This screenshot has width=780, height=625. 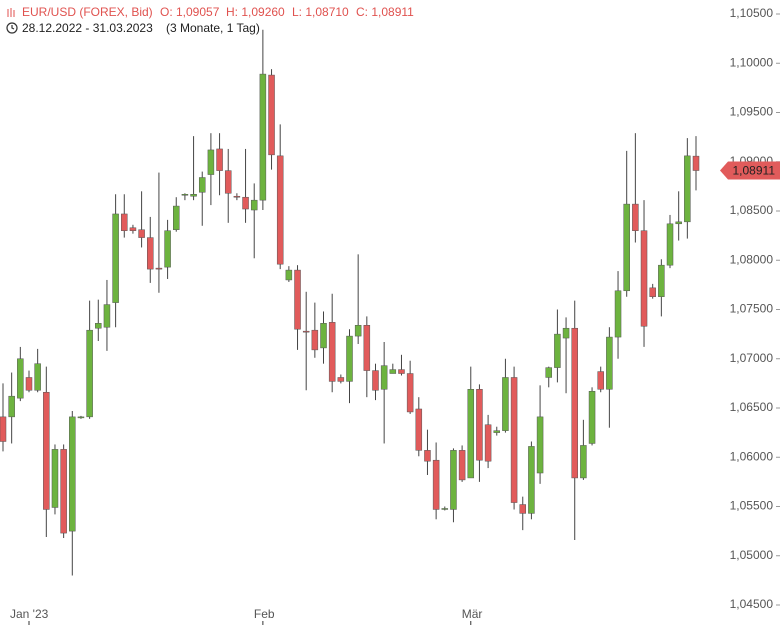 I want to click on y-tick-label: 1,09500, so click(x=752, y=112).